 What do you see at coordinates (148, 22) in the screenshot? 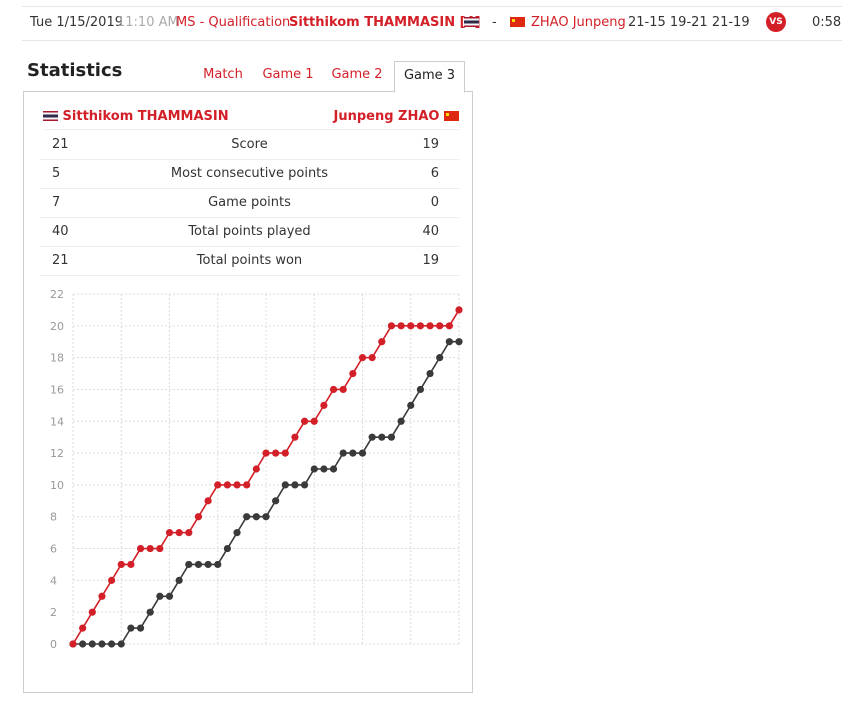
I see `match-time: 11:10 AM` at bounding box center [148, 22].